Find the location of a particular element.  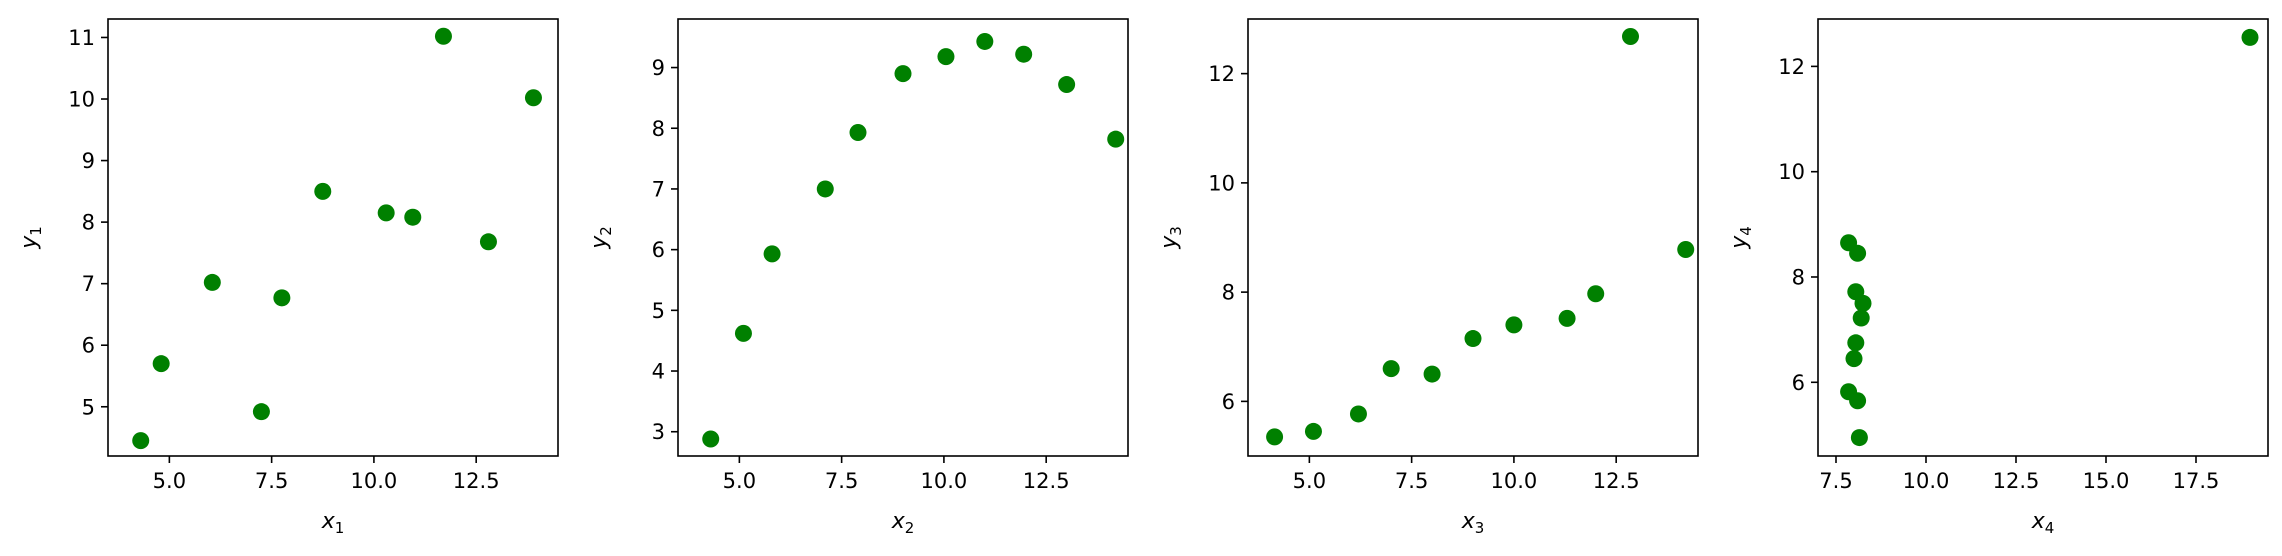

x-axis-label: x3 is located at coordinates (1473, 523).